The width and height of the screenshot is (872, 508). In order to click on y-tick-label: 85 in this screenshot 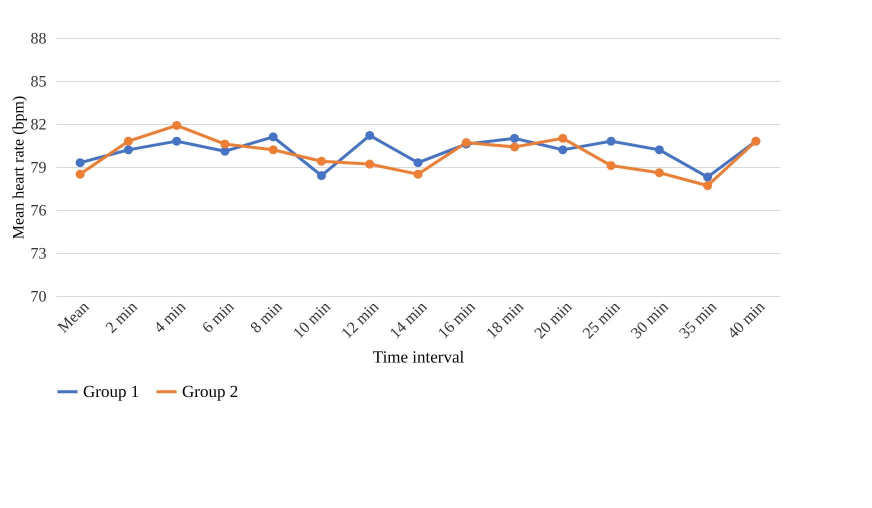, I will do `click(38, 82)`.